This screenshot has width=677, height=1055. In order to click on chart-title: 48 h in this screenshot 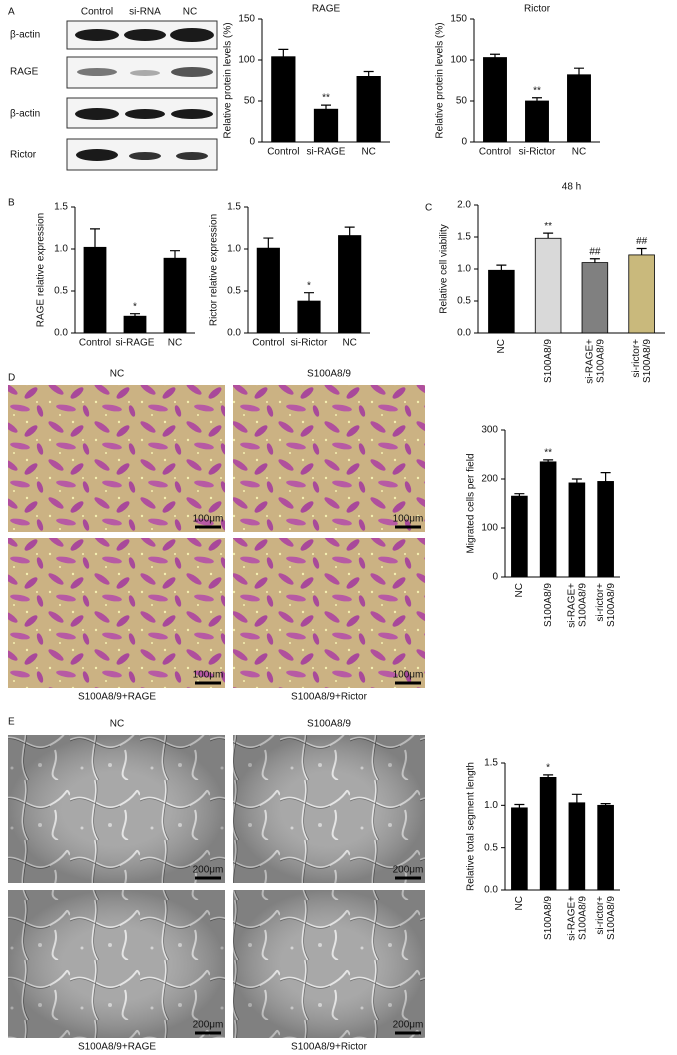, I will do `click(571, 187)`.